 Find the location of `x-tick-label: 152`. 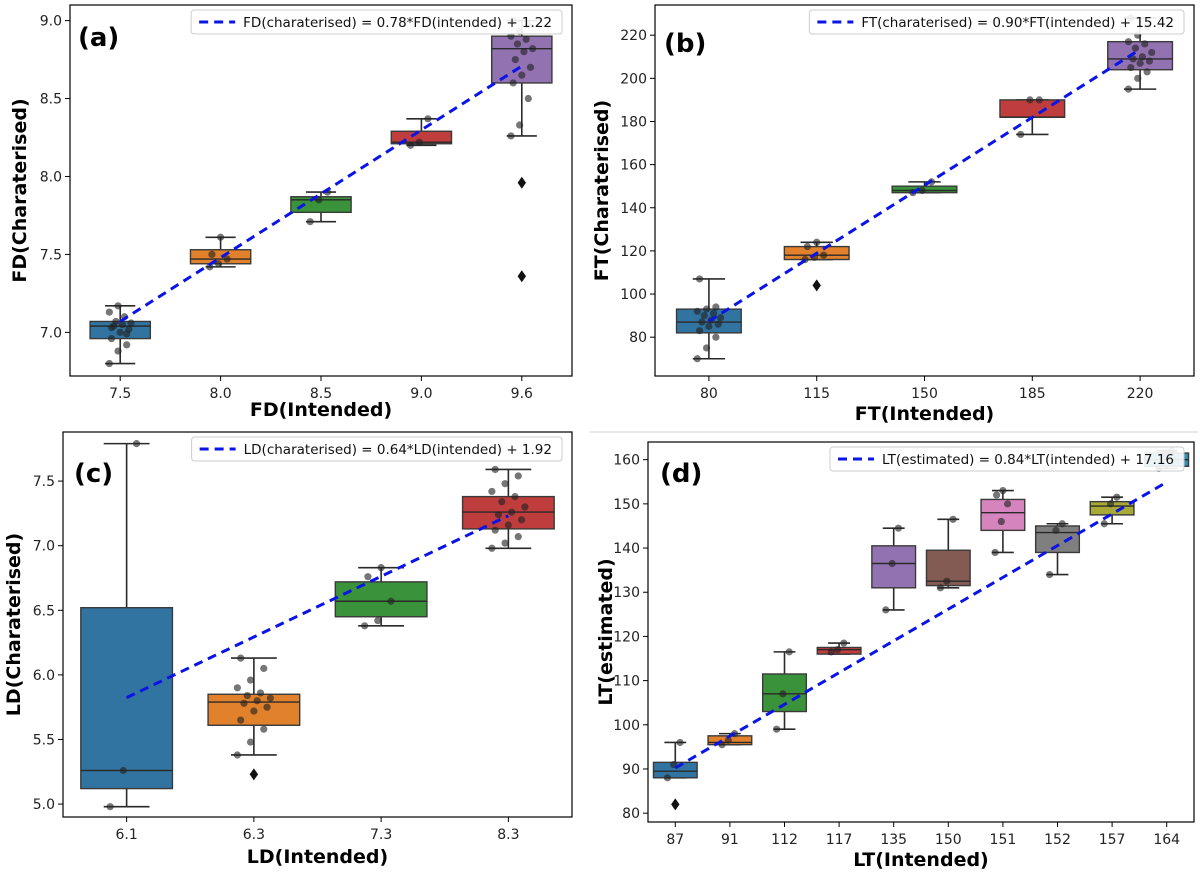

x-tick-label: 152 is located at coordinates (1057, 840).